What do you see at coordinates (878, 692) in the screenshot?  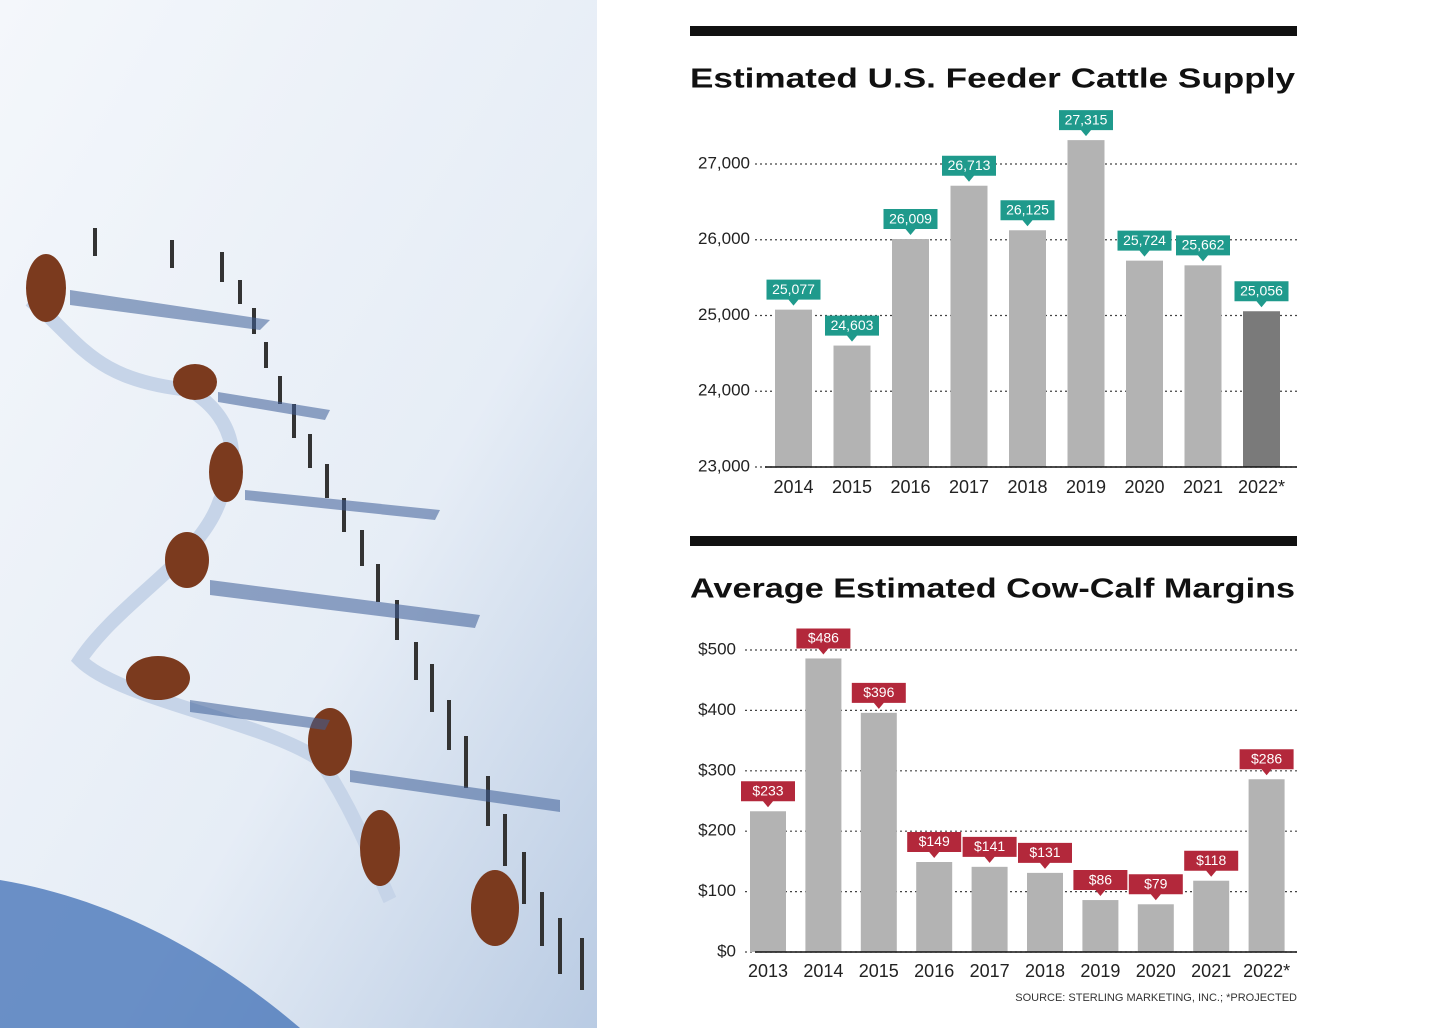 I see `value-label: $396` at bounding box center [878, 692].